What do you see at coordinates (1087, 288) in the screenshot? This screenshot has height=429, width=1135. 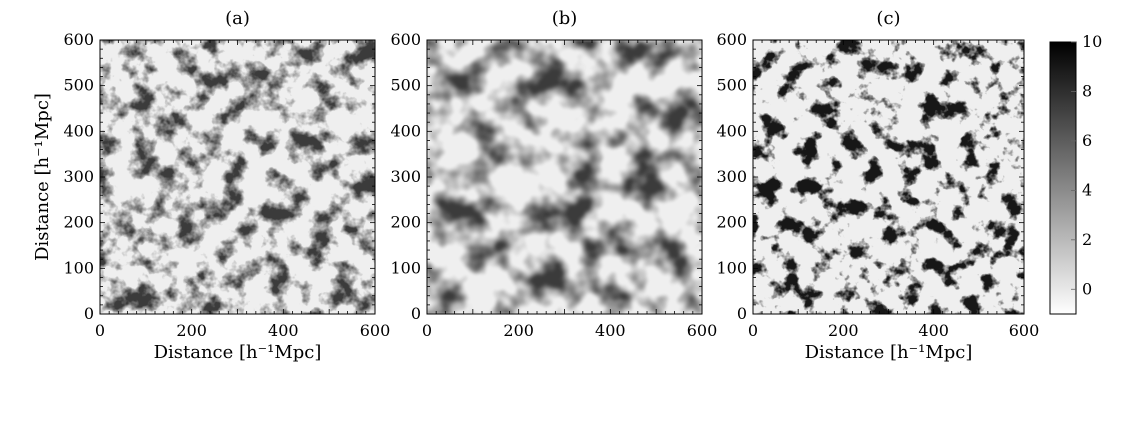 I see `colorbar-tick-label: 0` at bounding box center [1087, 288].